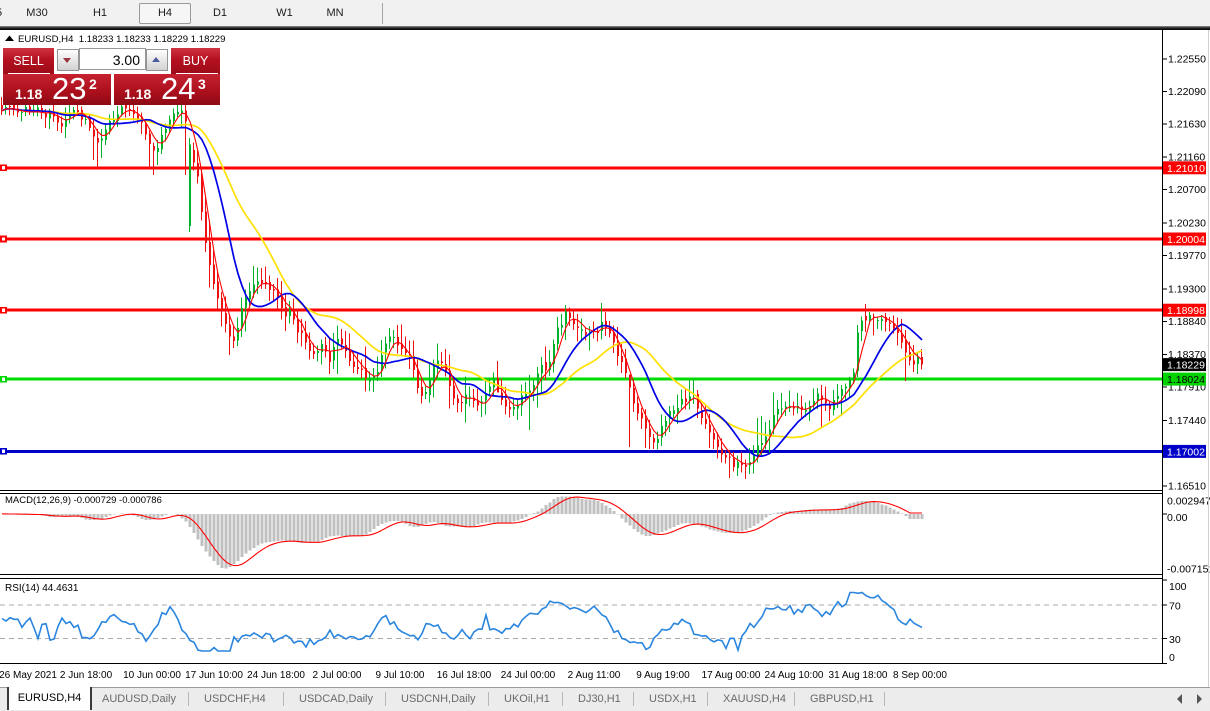  Describe the element at coordinates (42, 588) in the screenshot. I see `svg-text: RSI(14) 44.4631` at that location.